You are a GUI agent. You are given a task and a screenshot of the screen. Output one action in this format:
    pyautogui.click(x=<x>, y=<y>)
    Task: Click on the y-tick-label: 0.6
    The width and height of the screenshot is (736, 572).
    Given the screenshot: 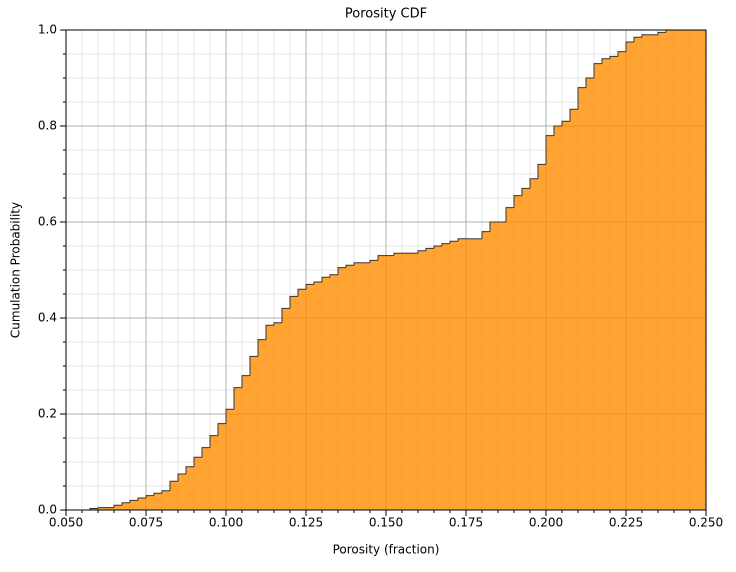 What is the action you would take?
    pyautogui.click(x=47, y=222)
    